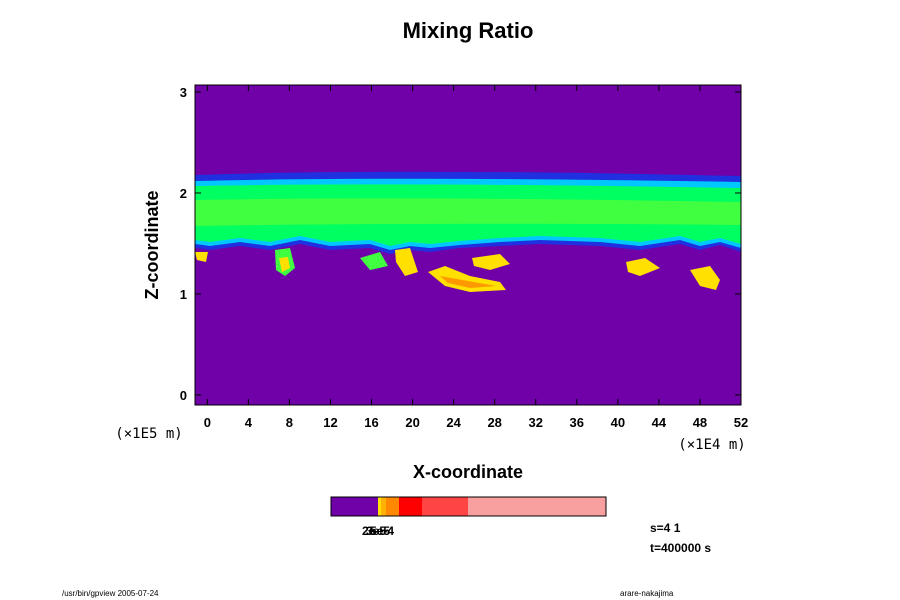  What do you see at coordinates (371, 422) in the screenshot?
I see `x-tick-label: 16` at bounding box center [371, 422].